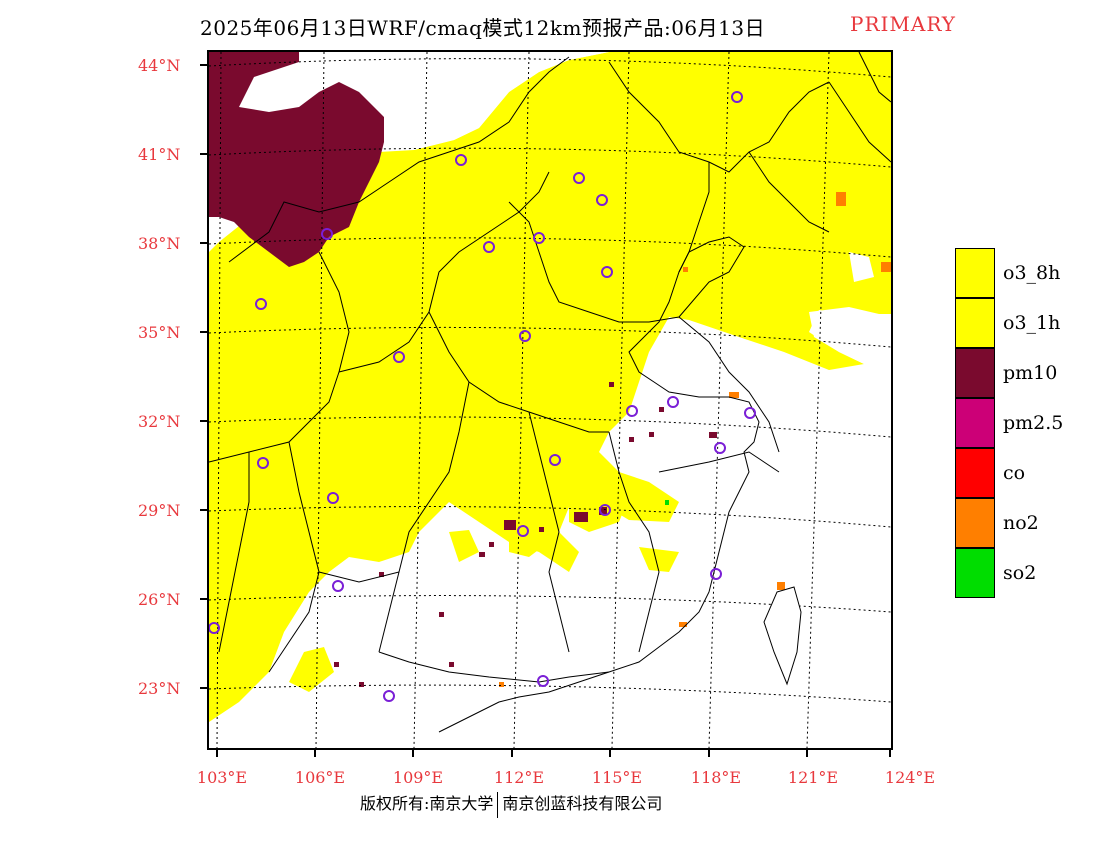  I want to click on lon-label-106: 106°E, so click(320, 777).